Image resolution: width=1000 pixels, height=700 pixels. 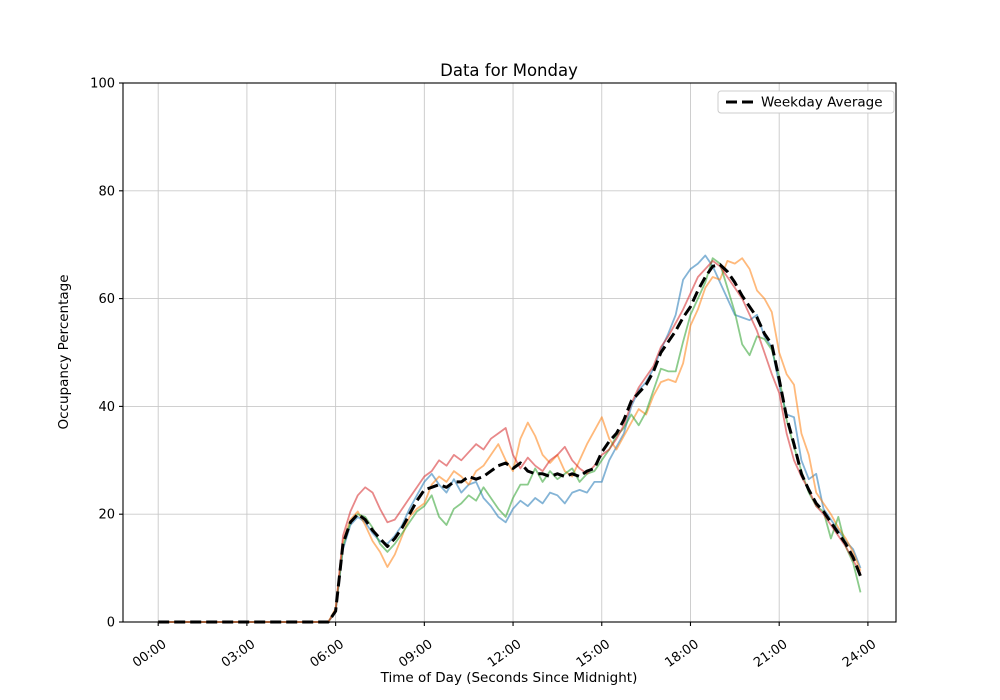 What do you see at coordinates (593, 654) in the screenshot?
I see `x-tick-label-15:00: 15:00` at bounding box center [593, 654].